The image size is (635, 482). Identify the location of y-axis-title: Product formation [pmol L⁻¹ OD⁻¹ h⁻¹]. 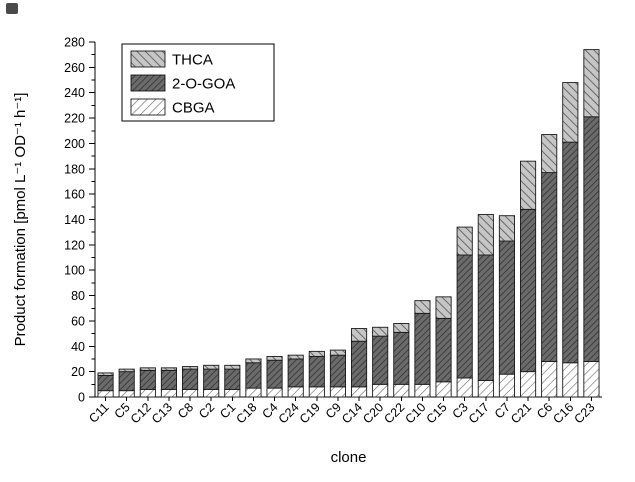
(20, 220).